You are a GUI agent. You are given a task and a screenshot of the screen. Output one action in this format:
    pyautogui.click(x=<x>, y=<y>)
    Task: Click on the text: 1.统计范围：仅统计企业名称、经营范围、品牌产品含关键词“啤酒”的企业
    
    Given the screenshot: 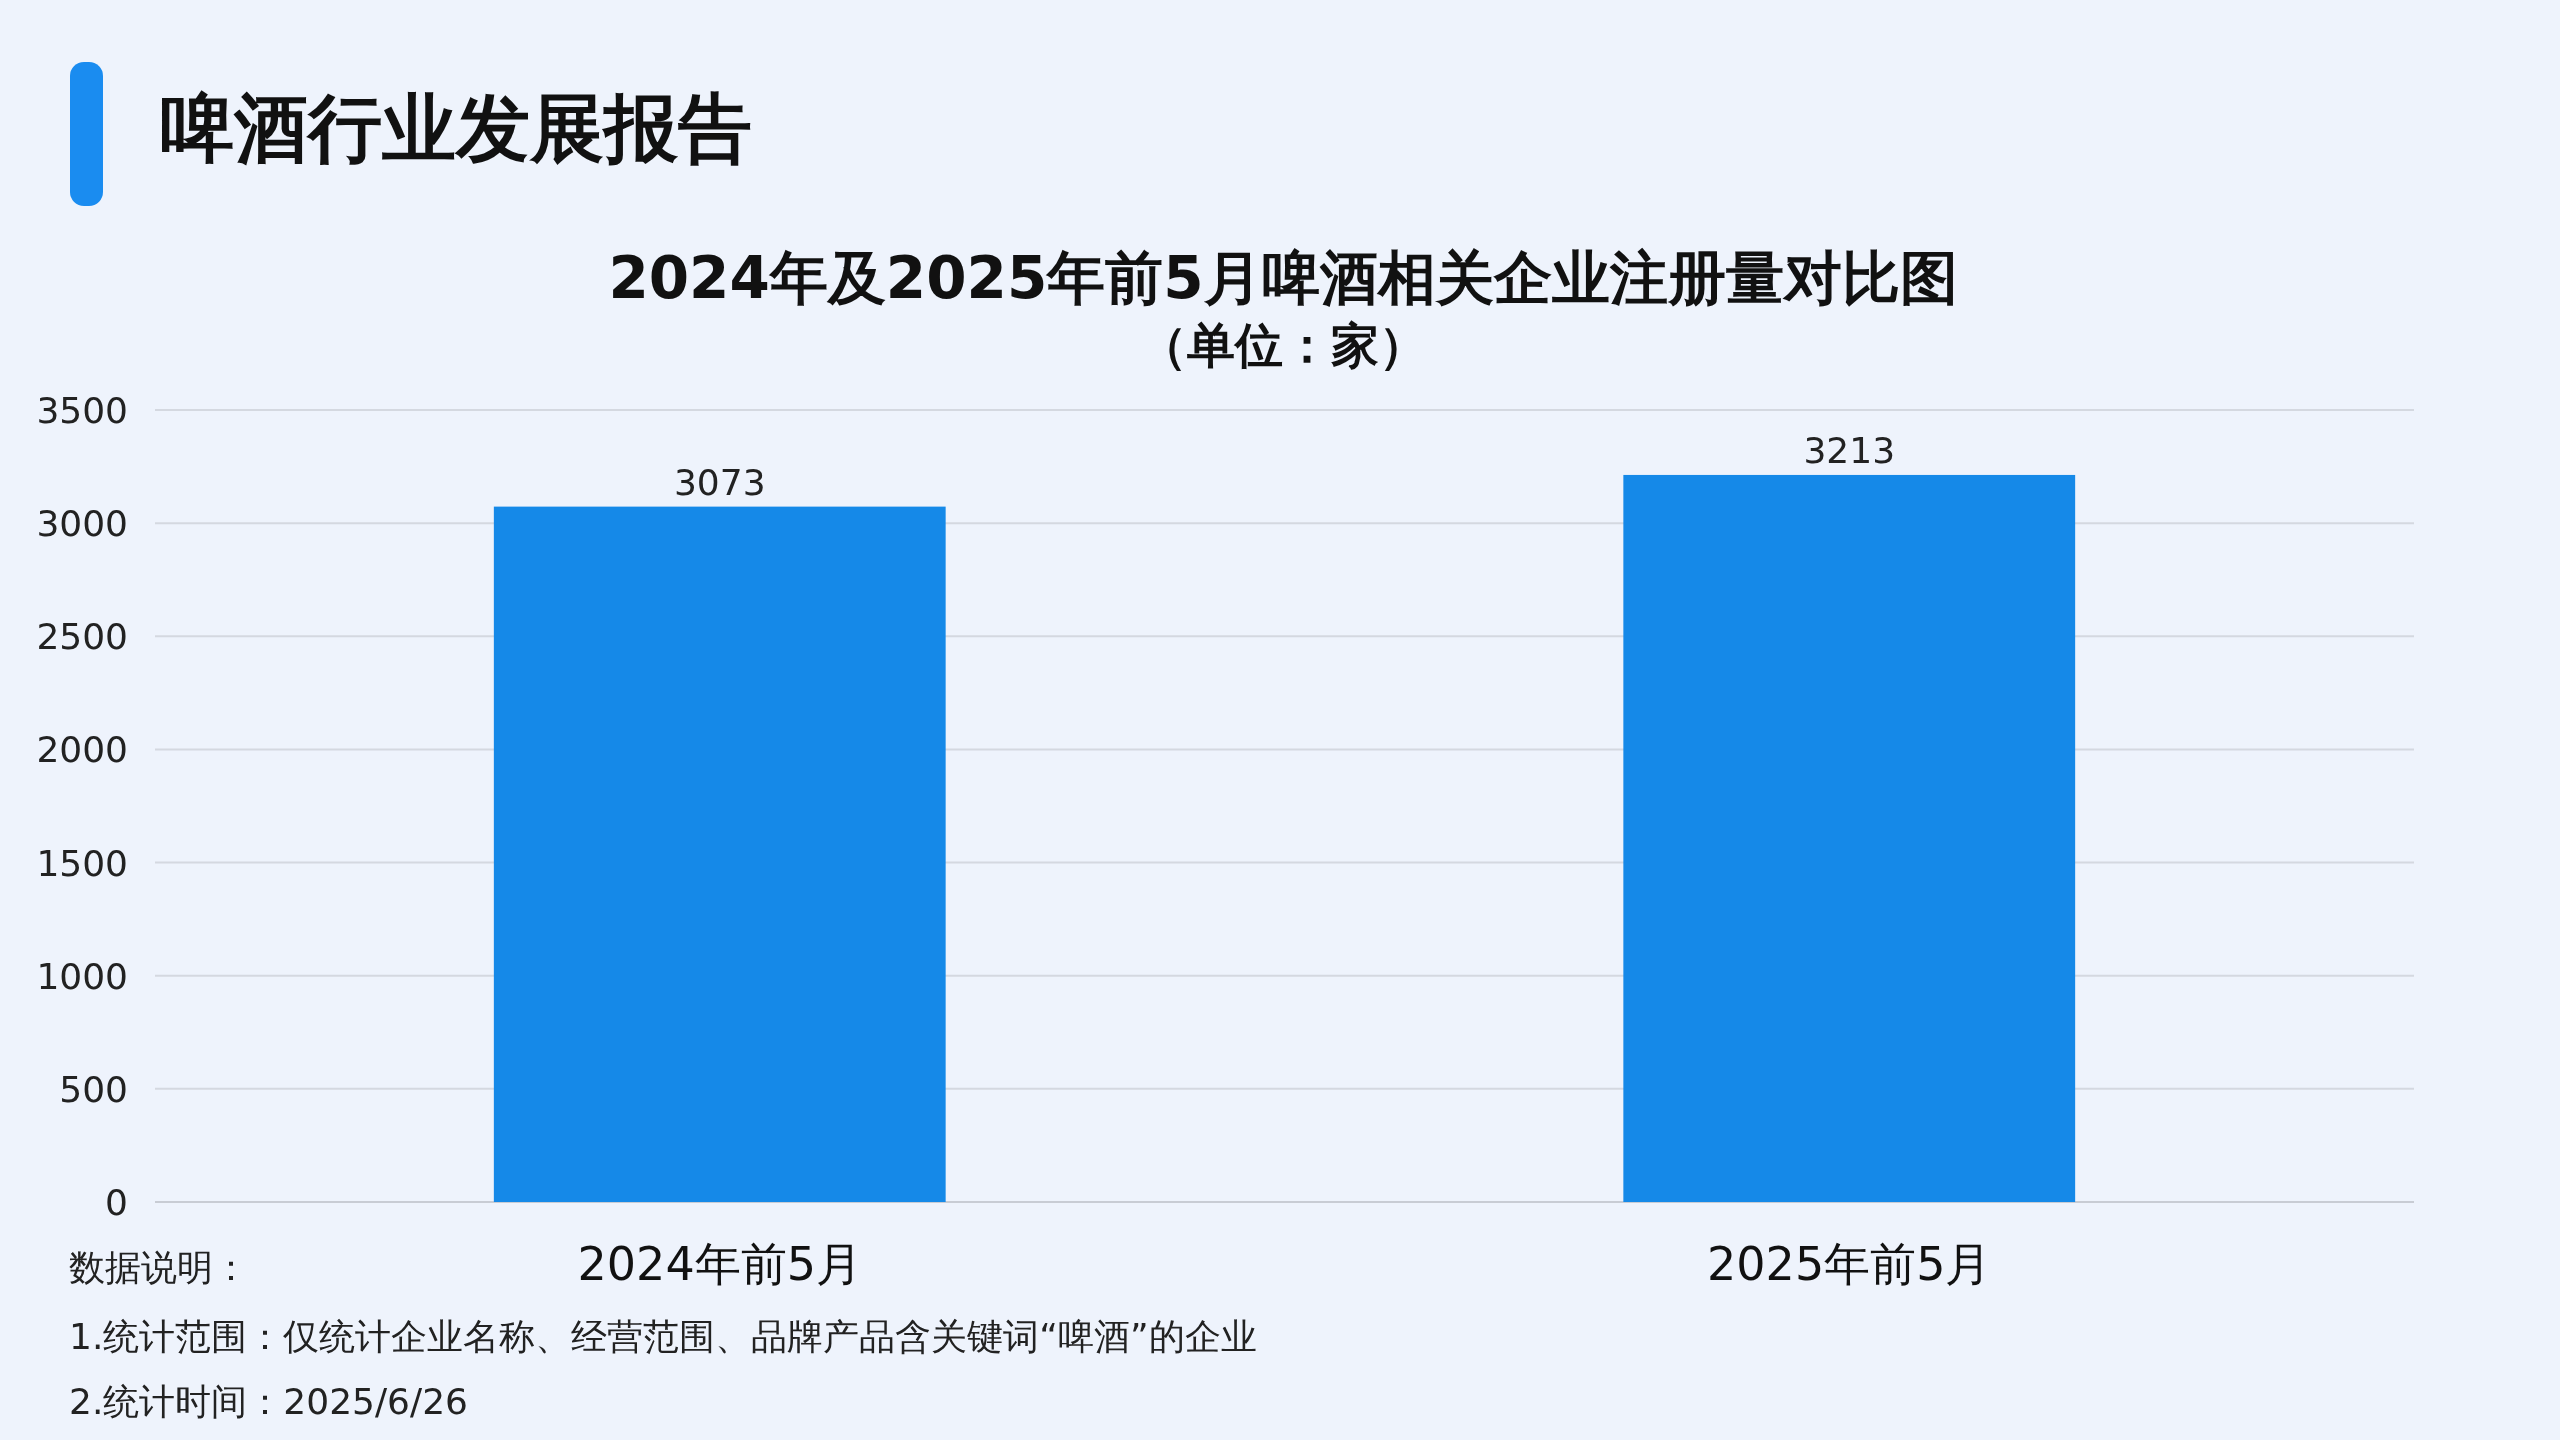 What is the action you would take?
    pyautogui.click(x=663, y=1336)
    